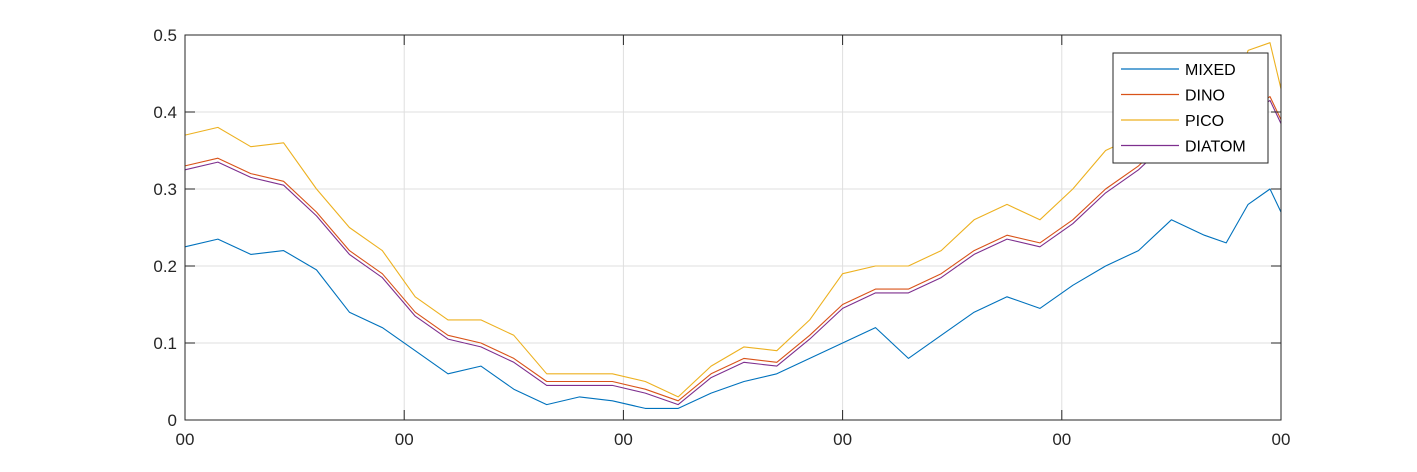 The height and width of the screenshot is (472, 1417). I want to click on y-tick-label: 0.3, so click(165, 189).